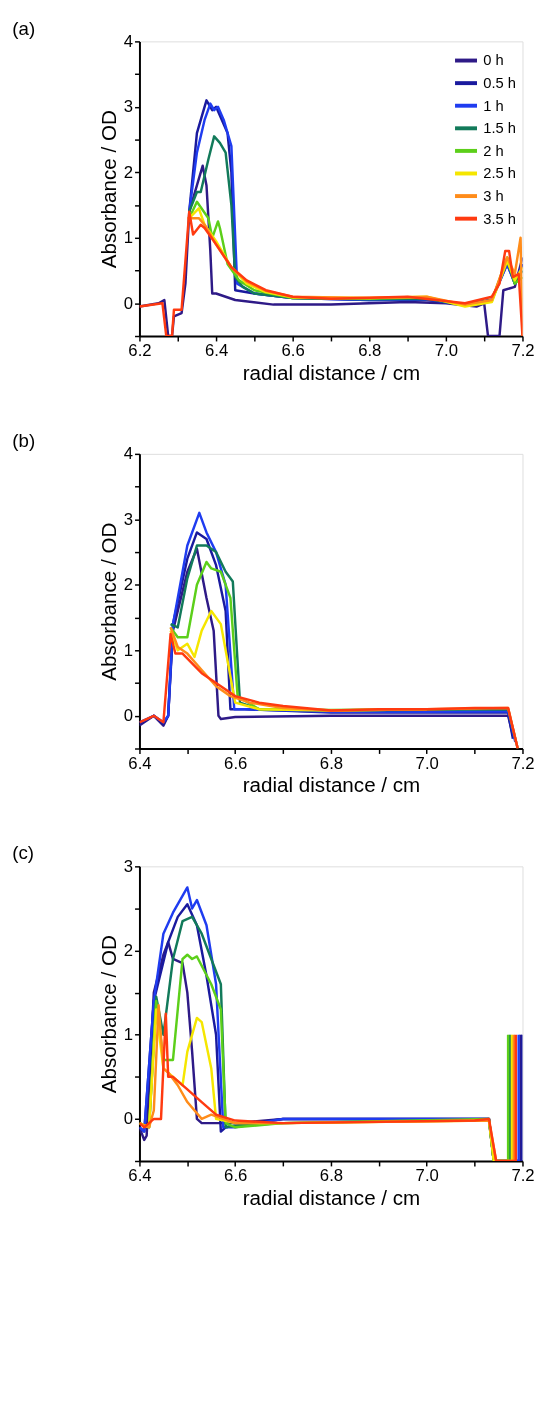  I want to click on chart-title: (b), so click(24, 441).